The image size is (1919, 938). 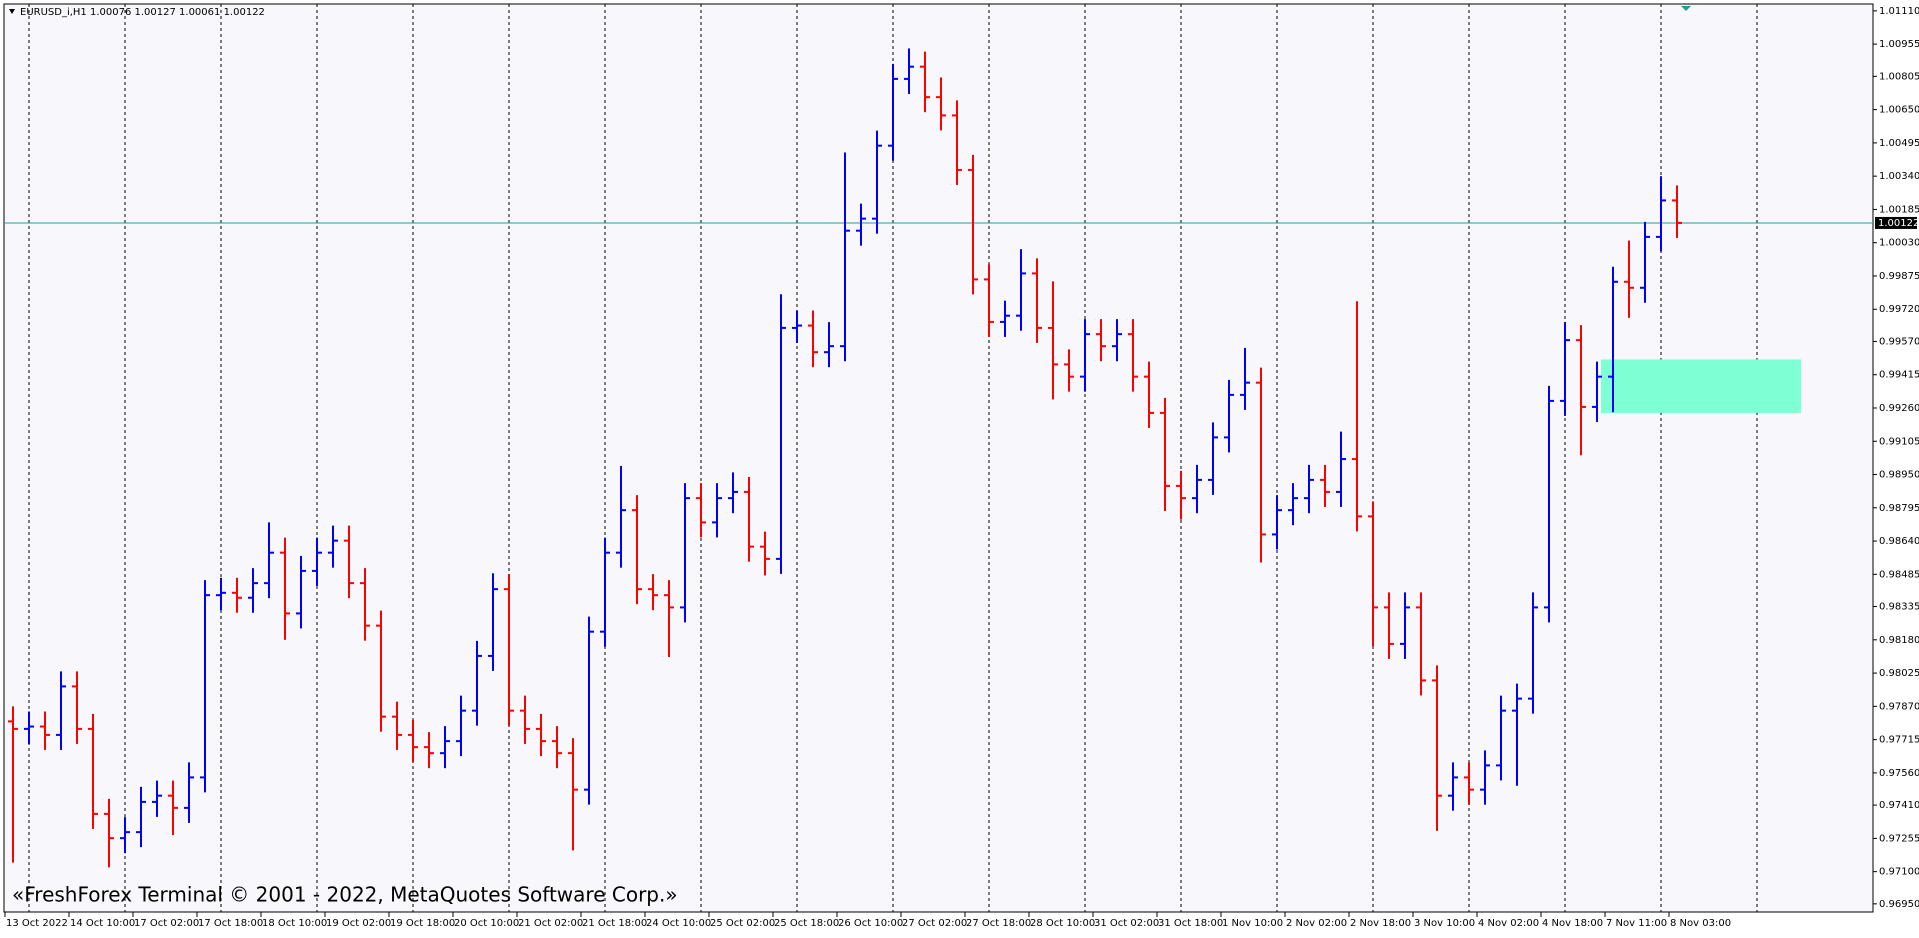 I want to click on x-tick-label: 13 Oct 2022, so click(x=37, y=923).